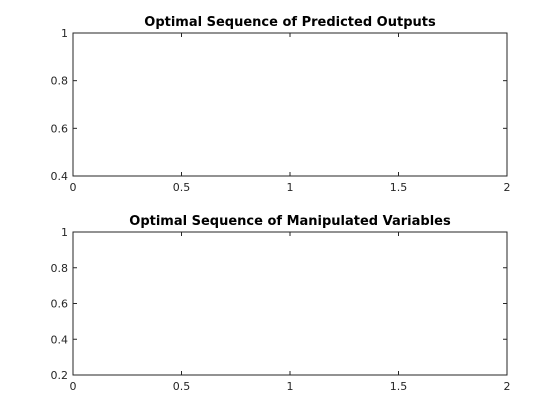 Image resolution: width=560 pixels, height=420 pixels. Describe the element at coordinates (290, 187) in the screenshot. I see `predicted-outputs-x-tick-label: 1` at that location.